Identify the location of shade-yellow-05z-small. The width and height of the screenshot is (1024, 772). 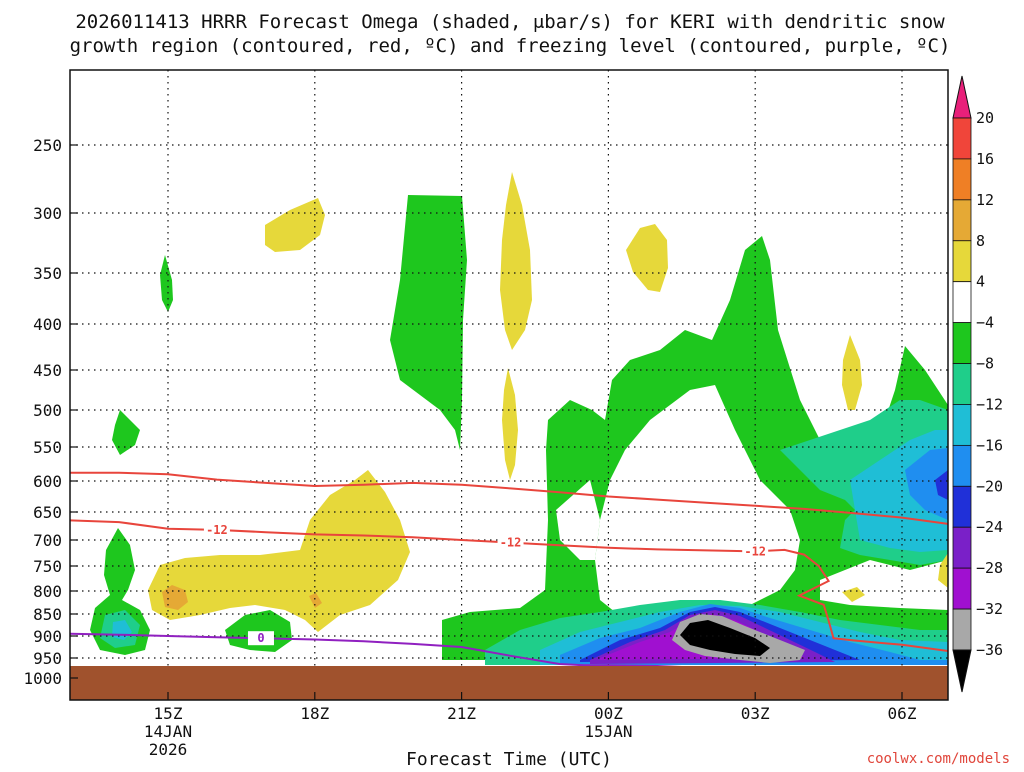
(853, 594).